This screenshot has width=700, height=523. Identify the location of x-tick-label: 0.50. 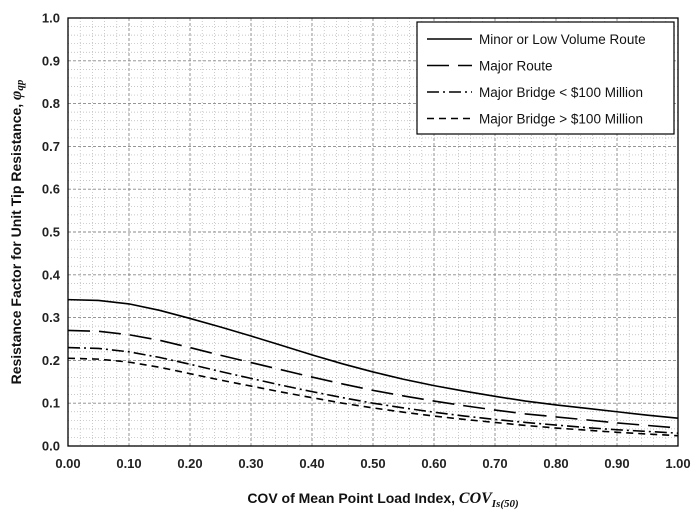
(372, 463).